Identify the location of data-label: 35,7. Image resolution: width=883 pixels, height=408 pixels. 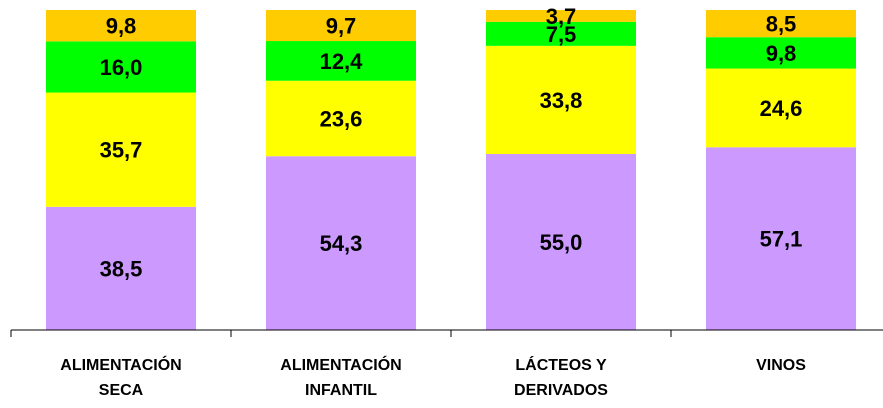
(121, 150).